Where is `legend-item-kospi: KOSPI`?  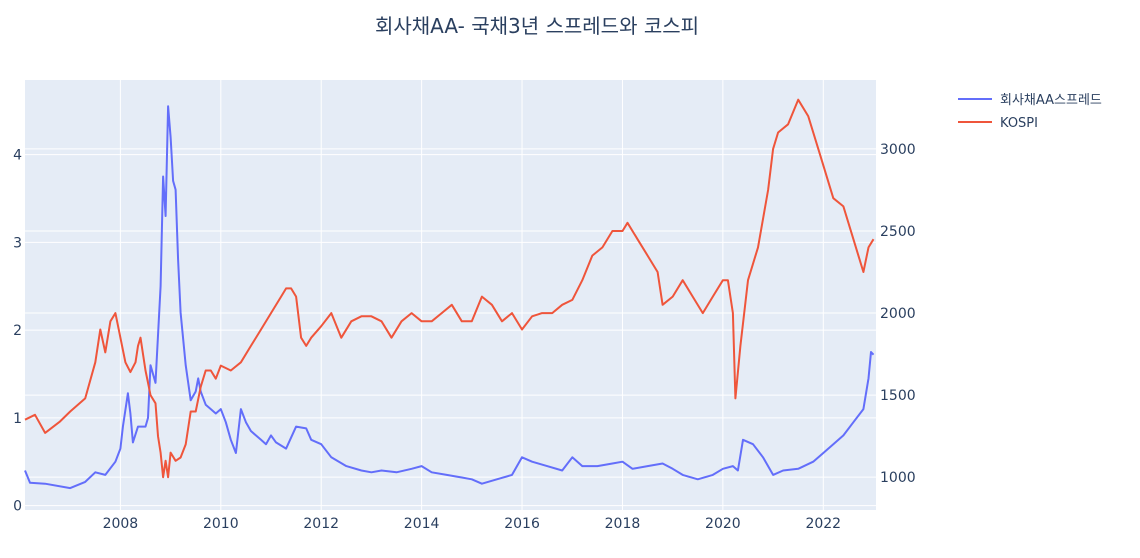
legend-item-kospi: KOSPI is located at coordinates (998, 123).